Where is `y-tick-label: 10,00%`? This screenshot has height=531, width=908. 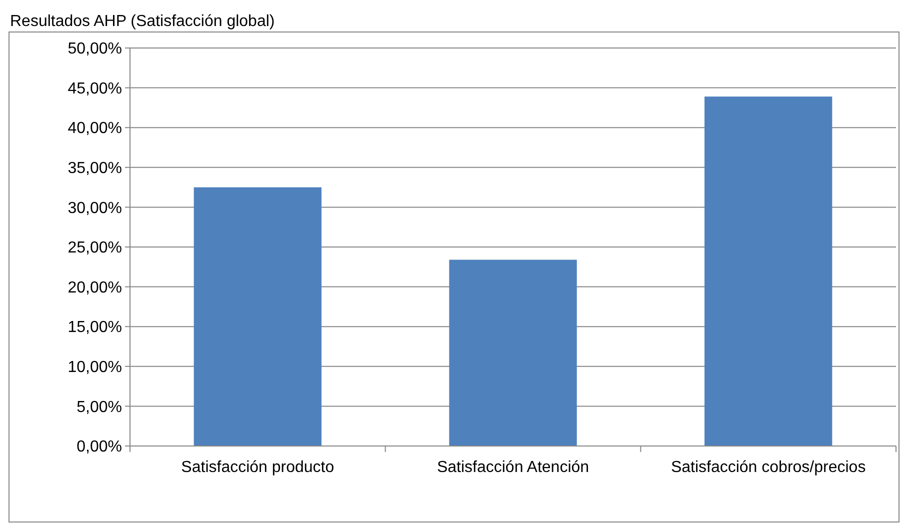 y-tick-label: 10,00% is located at coordinates (95, 367).